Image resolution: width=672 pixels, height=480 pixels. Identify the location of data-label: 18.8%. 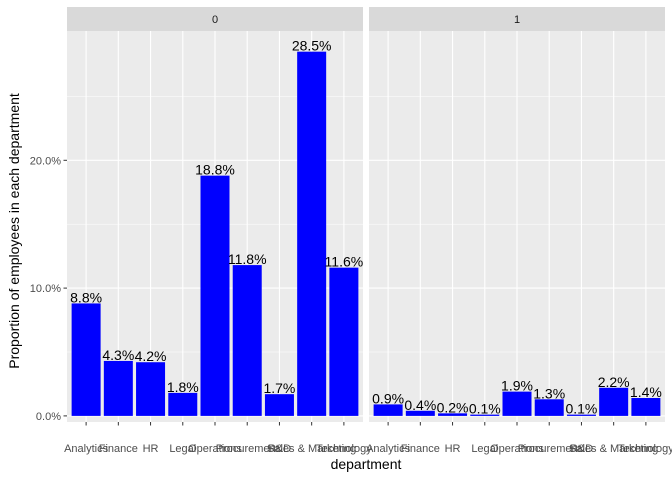
(215, 170).